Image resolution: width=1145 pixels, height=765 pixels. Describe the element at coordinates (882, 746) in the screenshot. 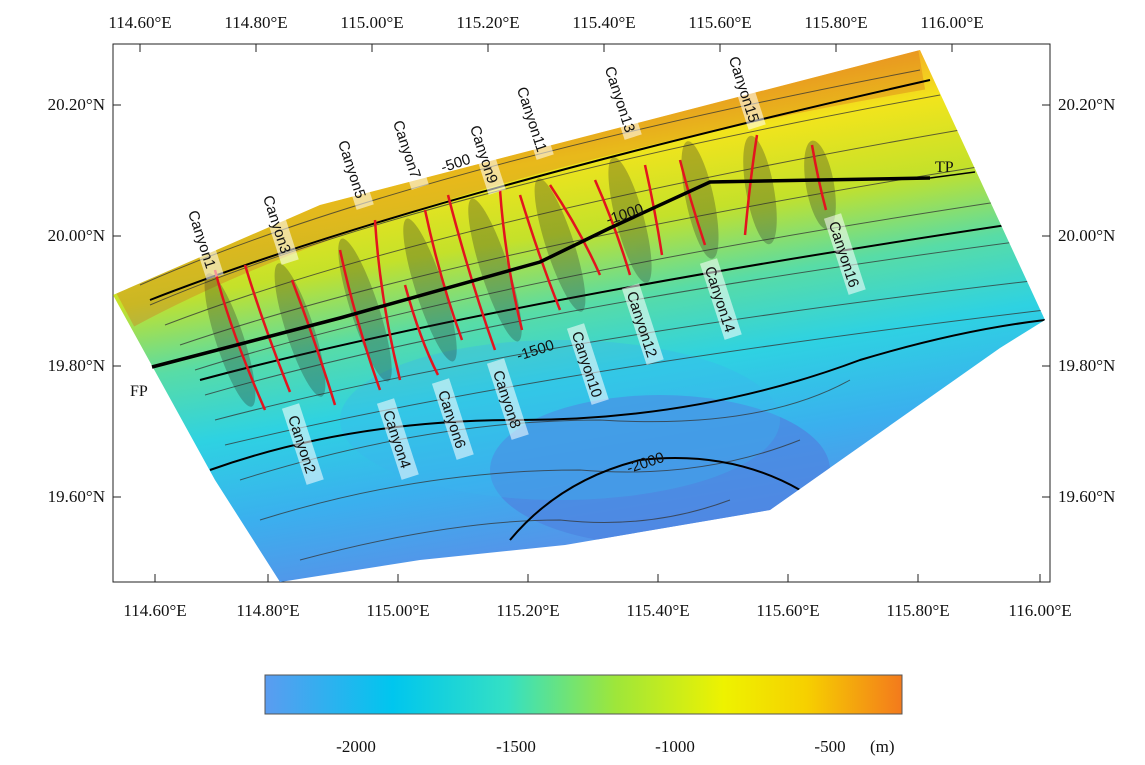

I see `colorbar-unit: (m)` at that location.